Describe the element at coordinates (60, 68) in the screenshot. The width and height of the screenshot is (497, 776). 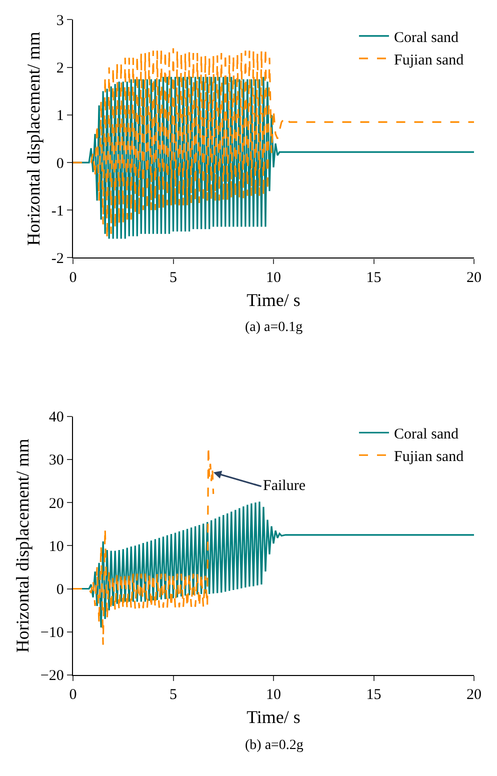
I see `y-tick-label: 2` at that location.